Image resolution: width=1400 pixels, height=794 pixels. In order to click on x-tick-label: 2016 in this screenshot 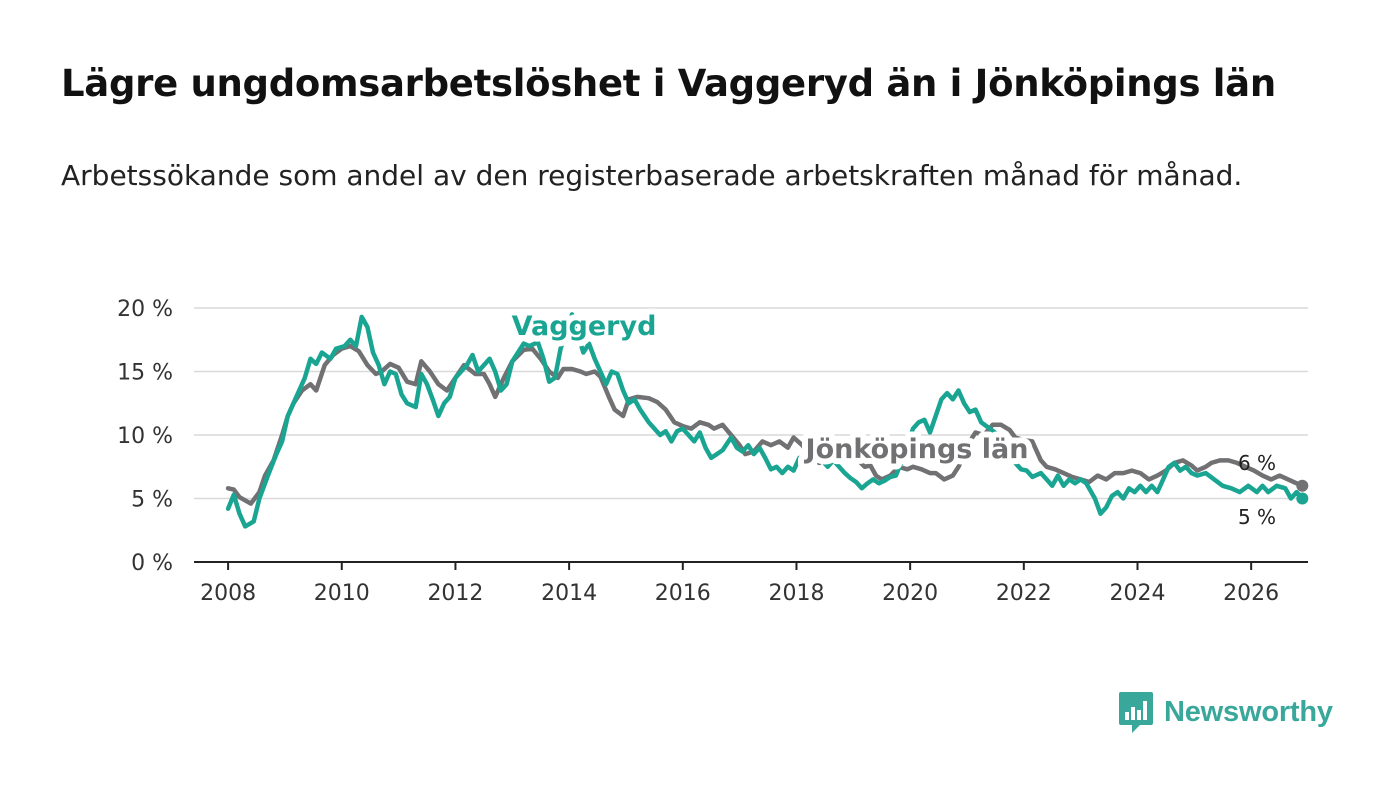, I will do `click(683, 593)`.